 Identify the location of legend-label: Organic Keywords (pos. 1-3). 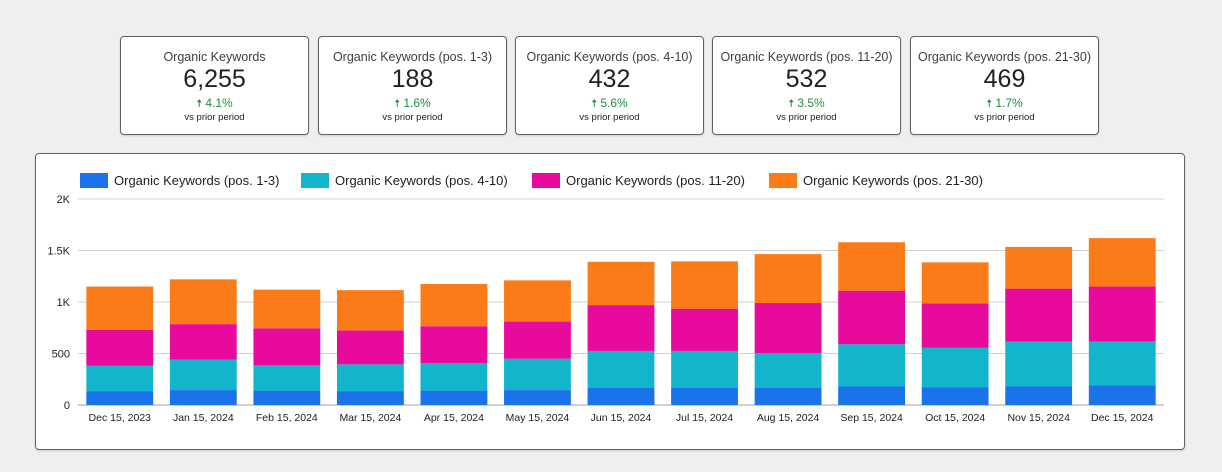
(197, 180).